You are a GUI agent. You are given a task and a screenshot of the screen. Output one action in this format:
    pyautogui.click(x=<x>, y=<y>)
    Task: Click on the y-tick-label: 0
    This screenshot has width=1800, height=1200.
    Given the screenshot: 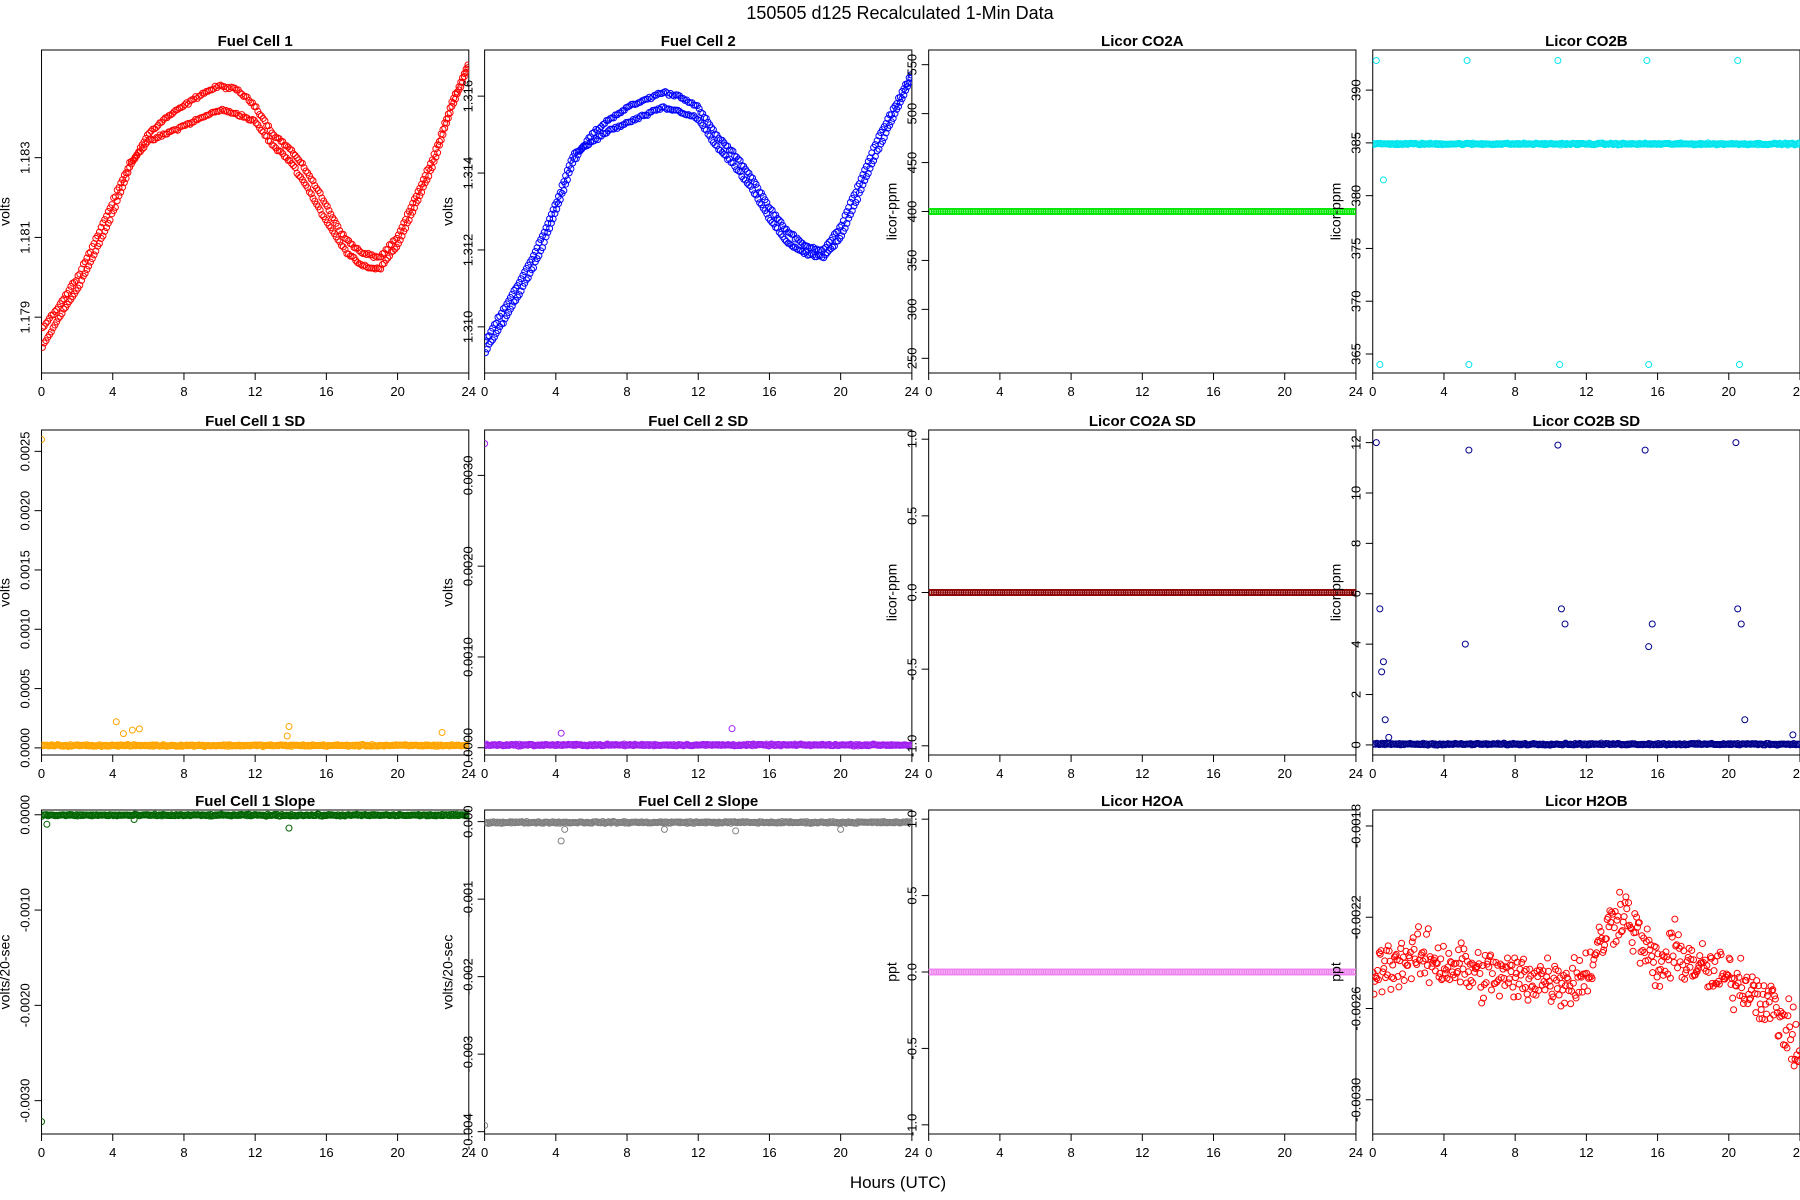 What is the action you would take?
    pyautogui.click(x=1356, y=744)
    